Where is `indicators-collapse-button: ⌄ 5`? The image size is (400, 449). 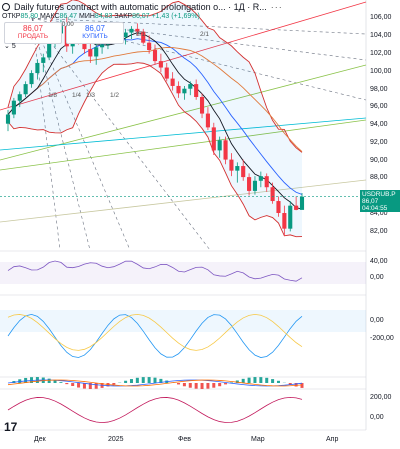 indicators-collapse-button: ⌄ 5 is located at coordinates (10, 46).